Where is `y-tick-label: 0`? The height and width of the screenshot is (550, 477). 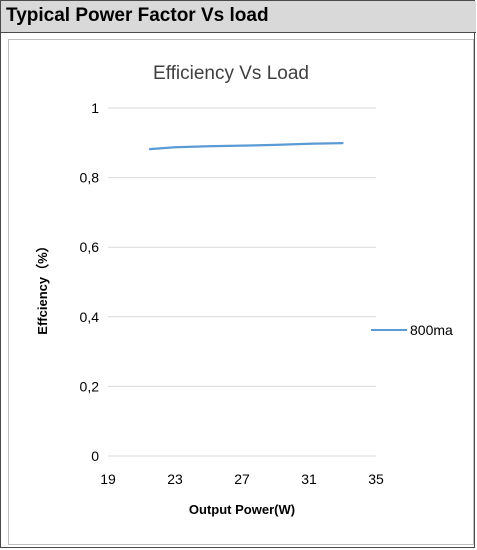 y-tick-label: 0 is located at coordinates (95, 456).